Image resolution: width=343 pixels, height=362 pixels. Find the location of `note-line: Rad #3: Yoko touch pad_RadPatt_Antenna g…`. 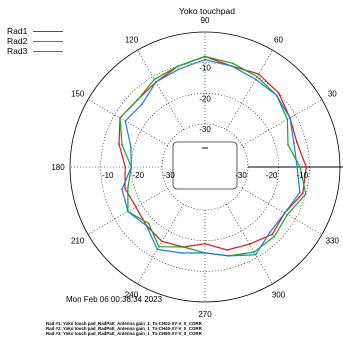

note-line: Rad #3: Yoko touch pad_RadPatt_Antenna g… is located at coordinates (124, 334).